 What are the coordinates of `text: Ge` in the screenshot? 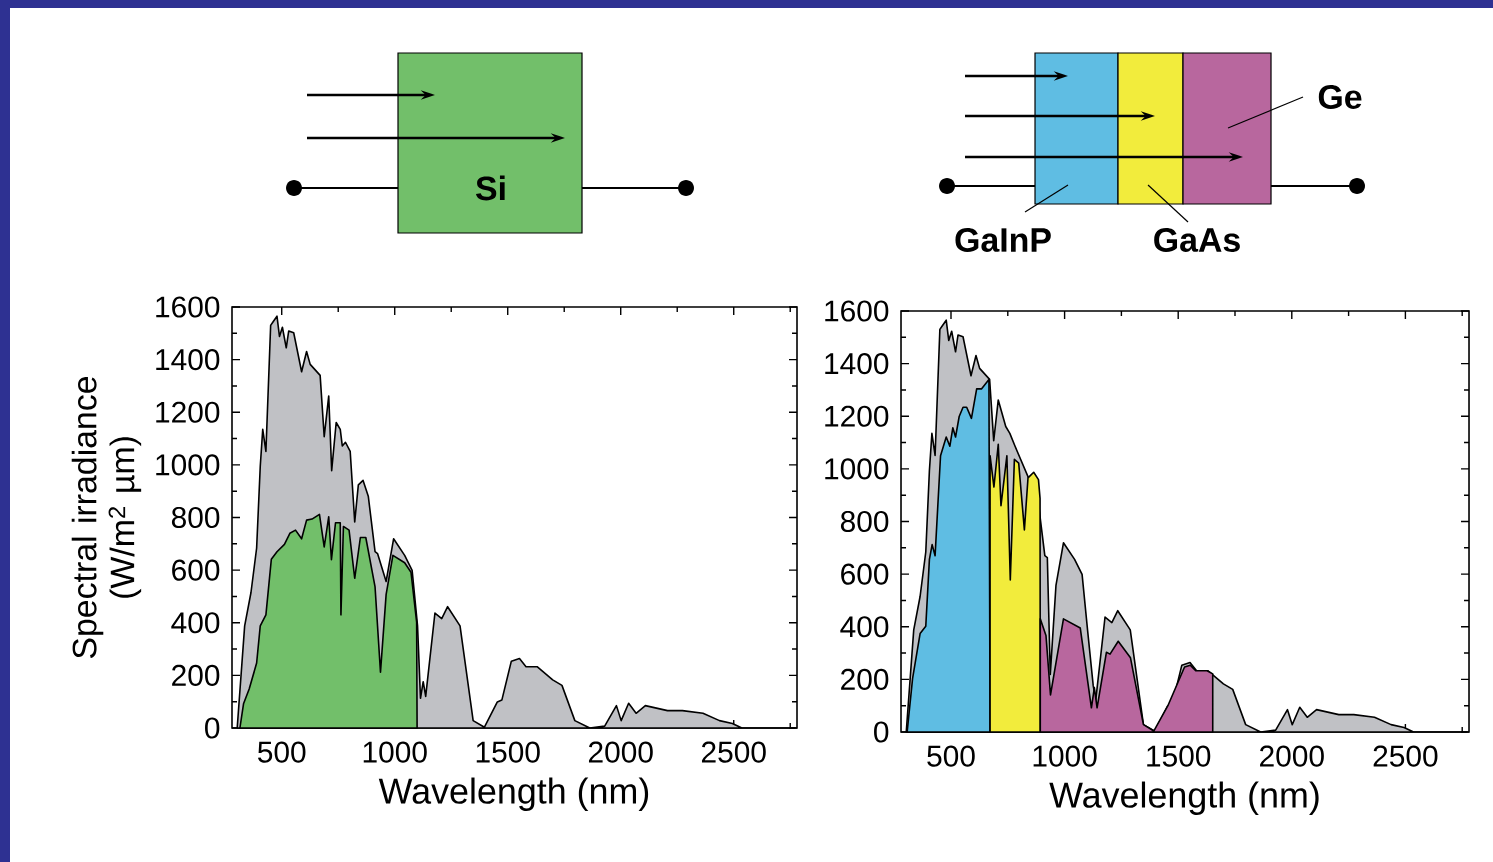 It's located at (1340, 96).